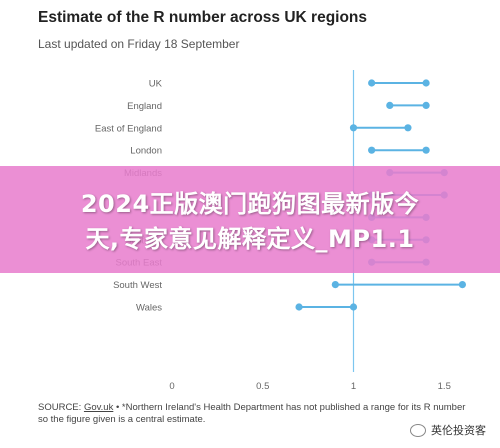 The width and height of the screenshot is (500, 448). I want to click on x-tick-label: 1, so click(353, 386).